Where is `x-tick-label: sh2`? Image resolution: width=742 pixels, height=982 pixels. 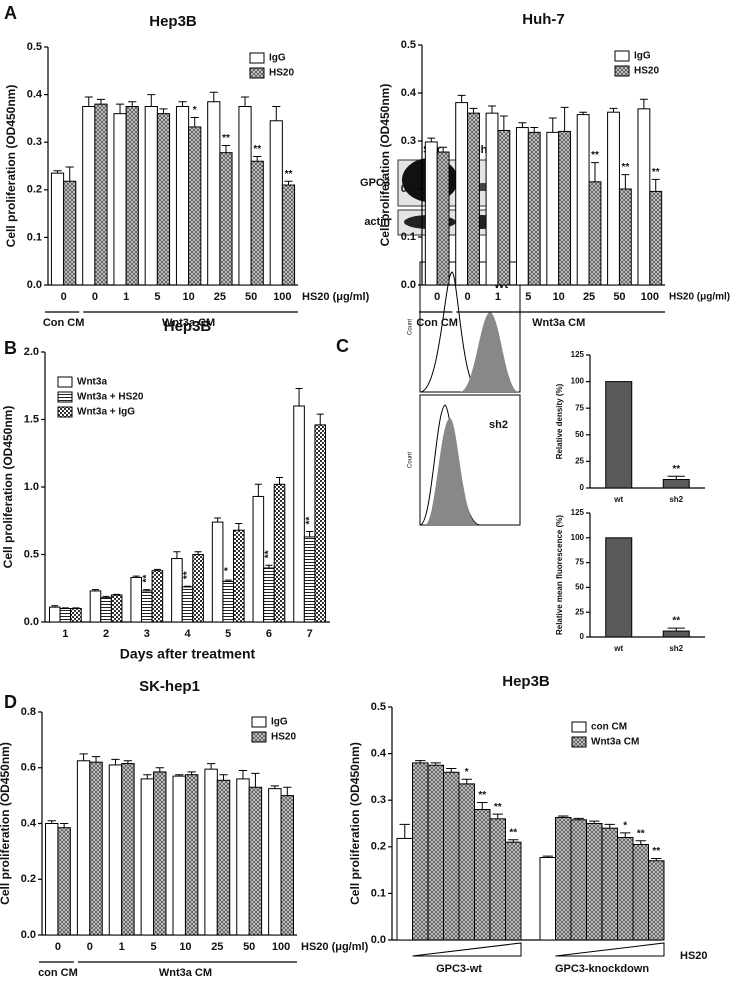
x-tick-label: sh2 is located at coordinates (676, 648).